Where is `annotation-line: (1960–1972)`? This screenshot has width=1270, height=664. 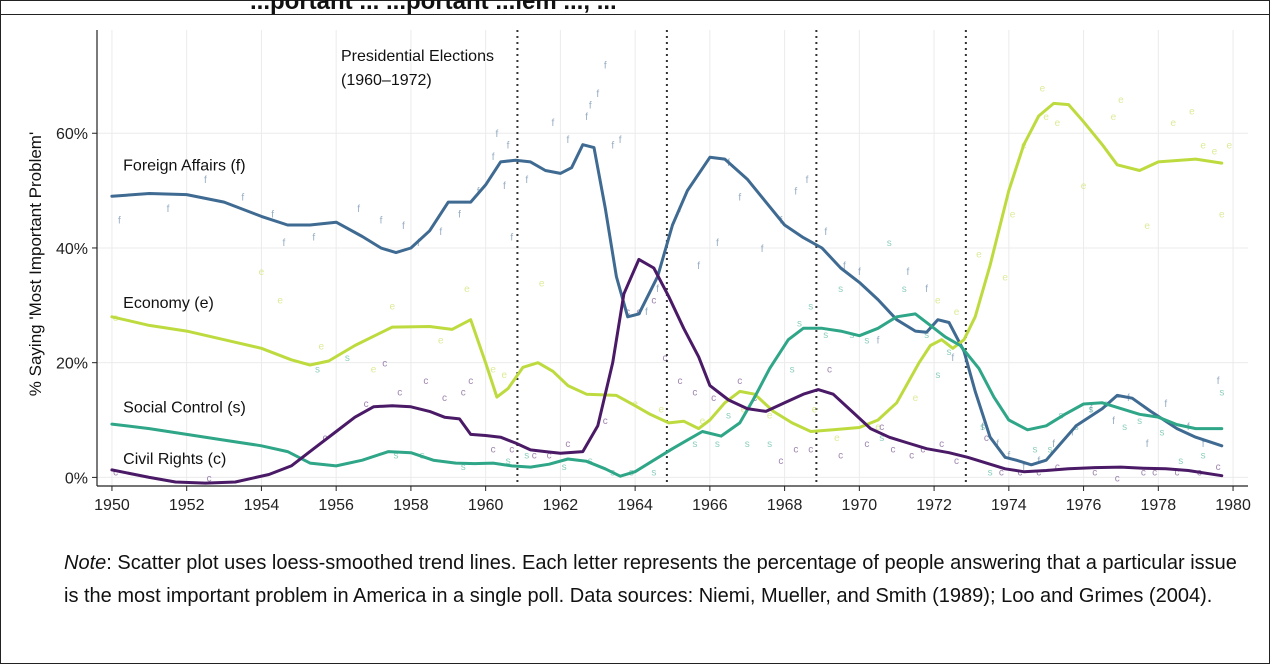
annotation-line: (1960–1972) is located at coordinates (386, 80).